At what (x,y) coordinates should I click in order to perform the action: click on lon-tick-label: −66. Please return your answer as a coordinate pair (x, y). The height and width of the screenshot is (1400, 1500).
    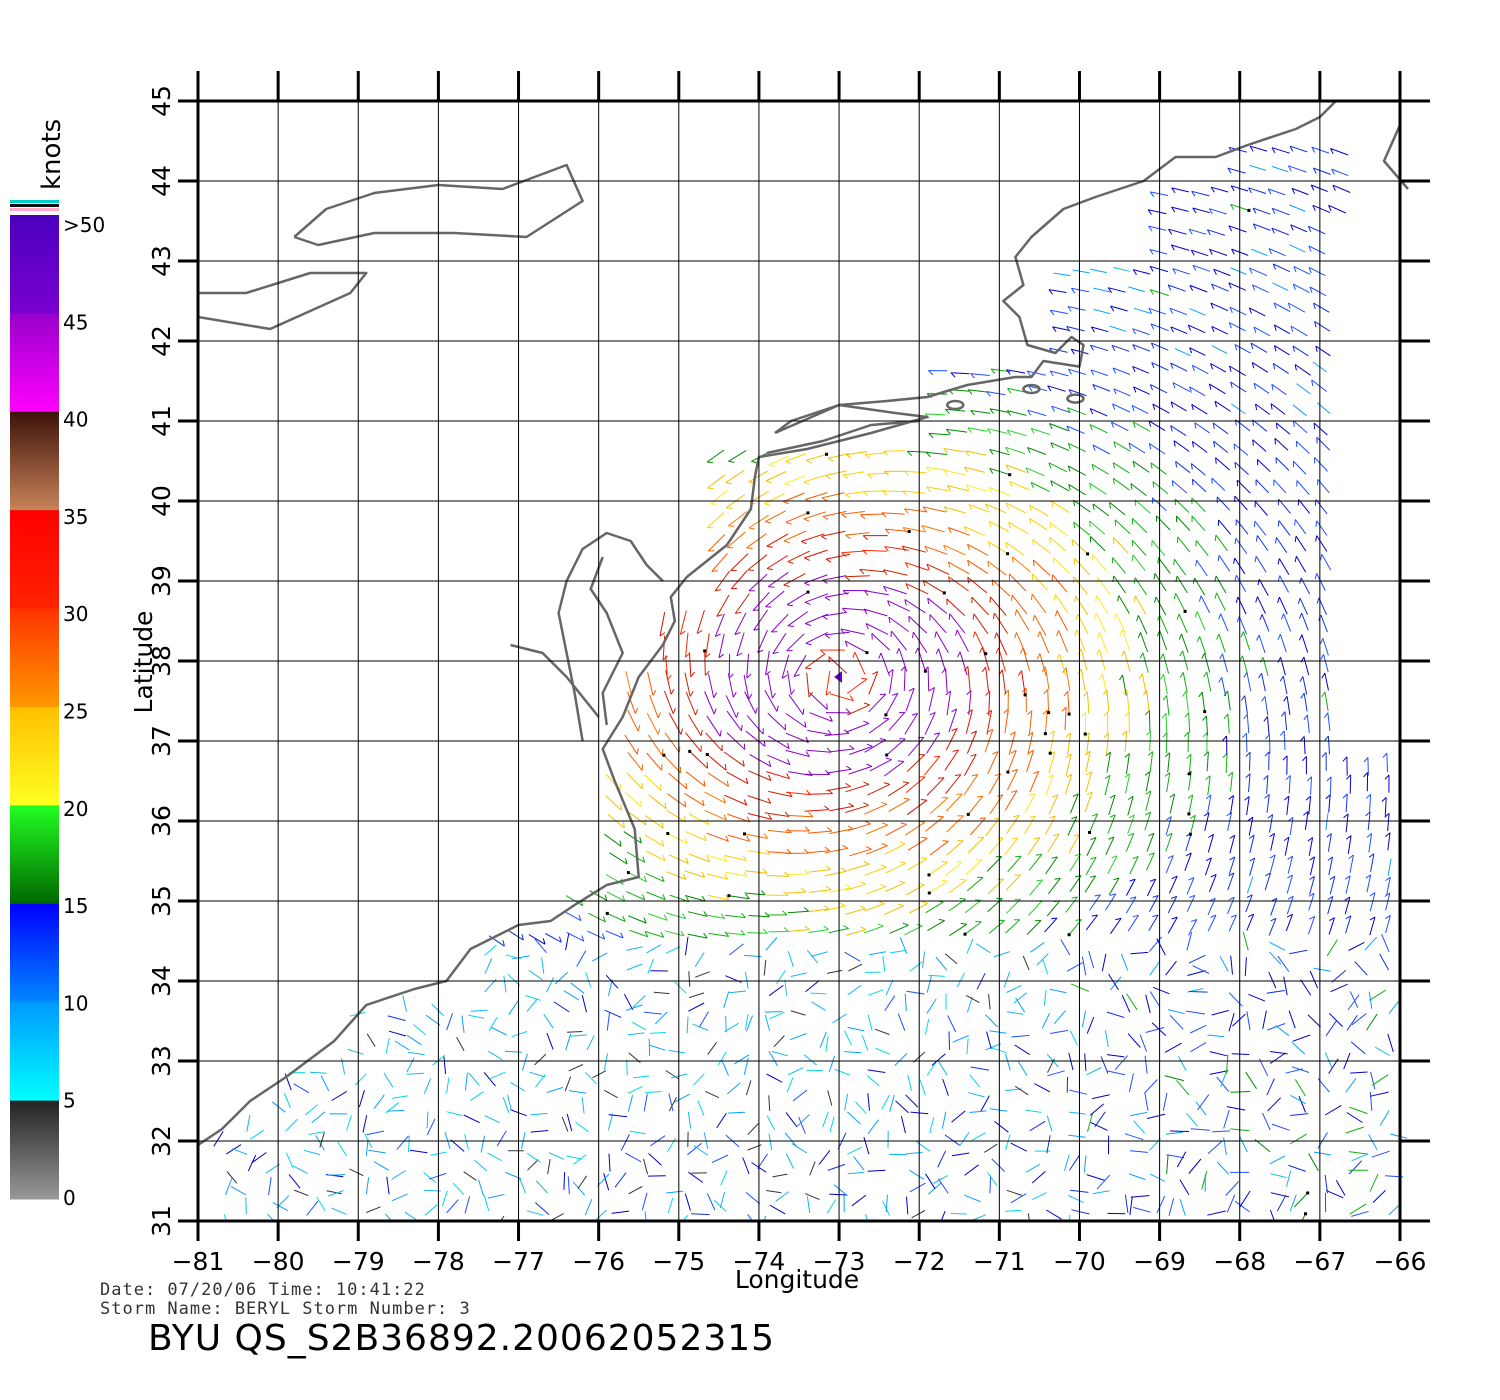
    Looking at the image, I should click on (1400, 1261).